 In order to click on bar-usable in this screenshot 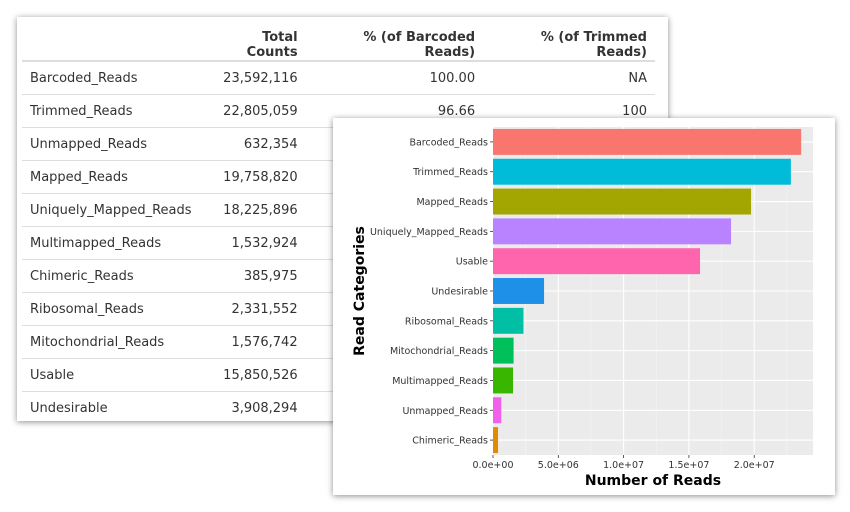, I will do `click(597, 261)`.